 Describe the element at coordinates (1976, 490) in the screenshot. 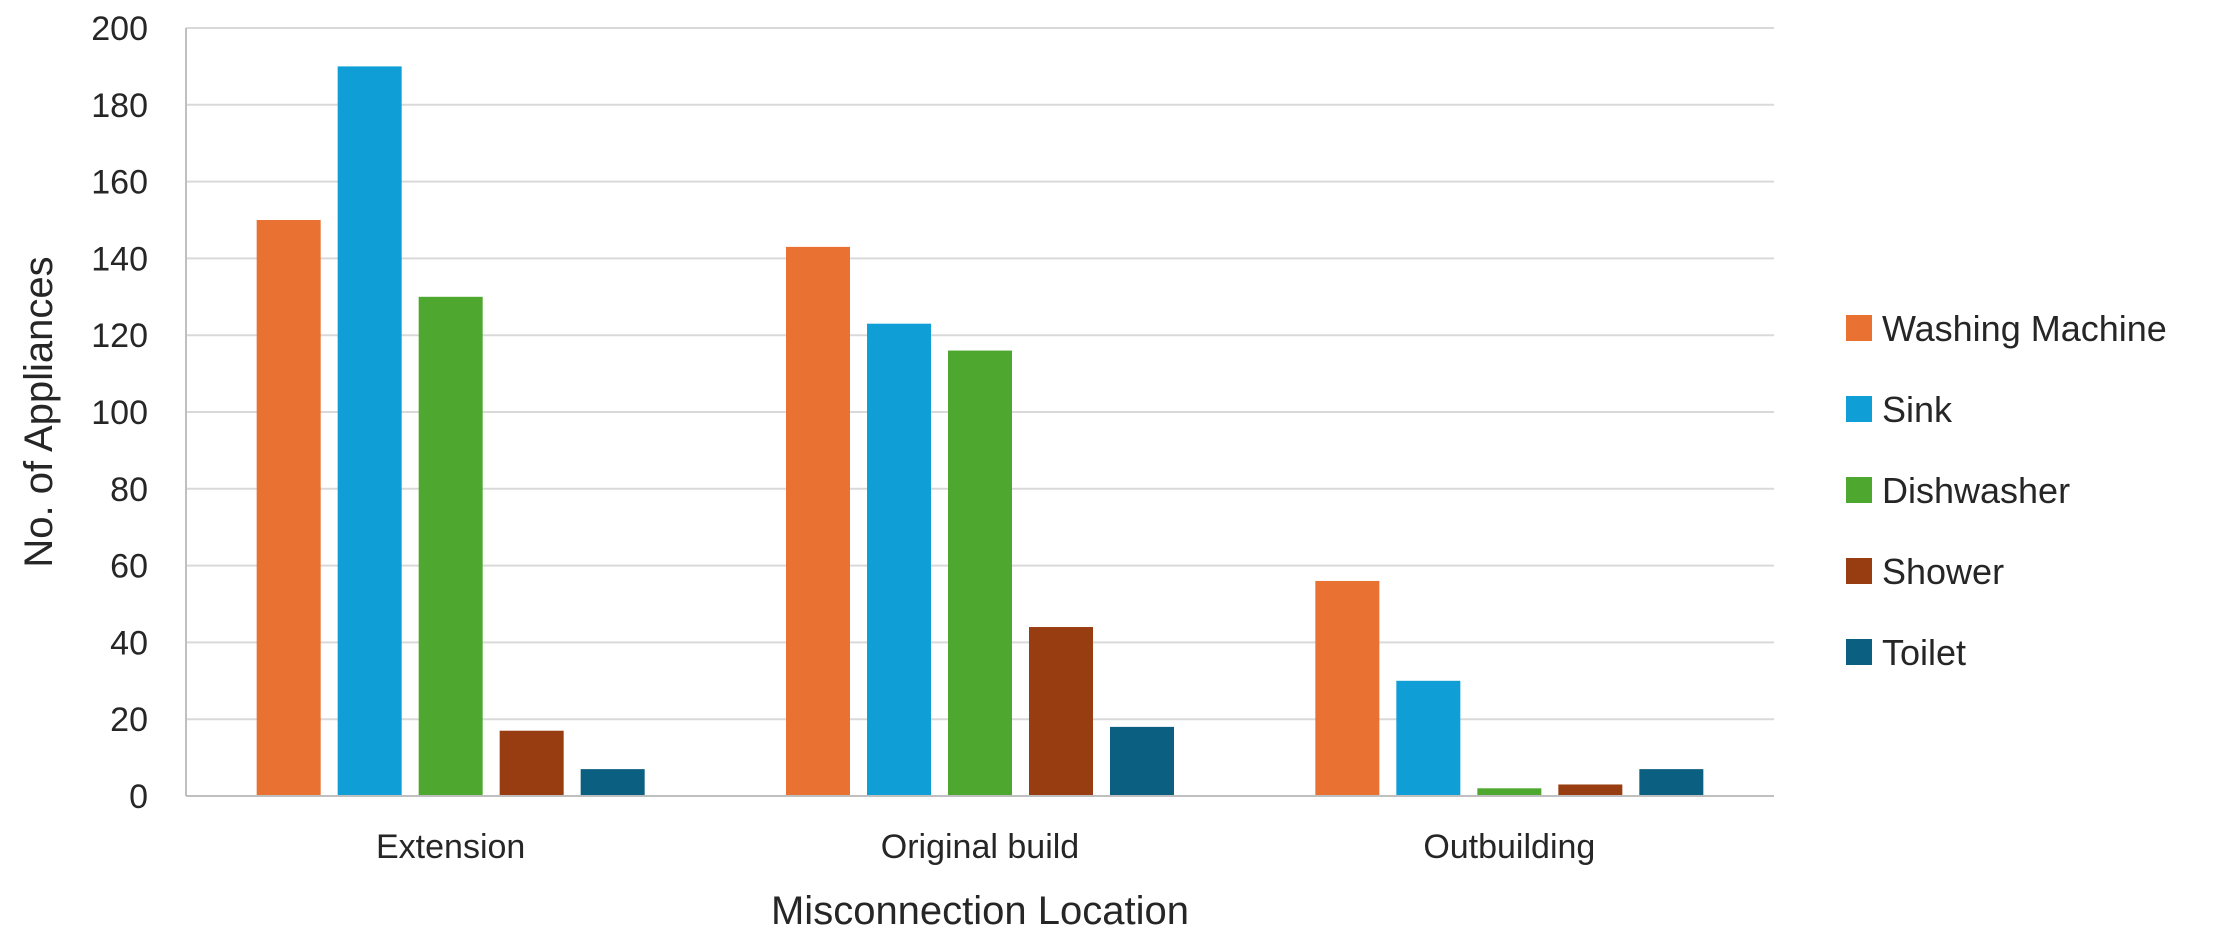

I see `legend-label: Dishwasher` at that location.